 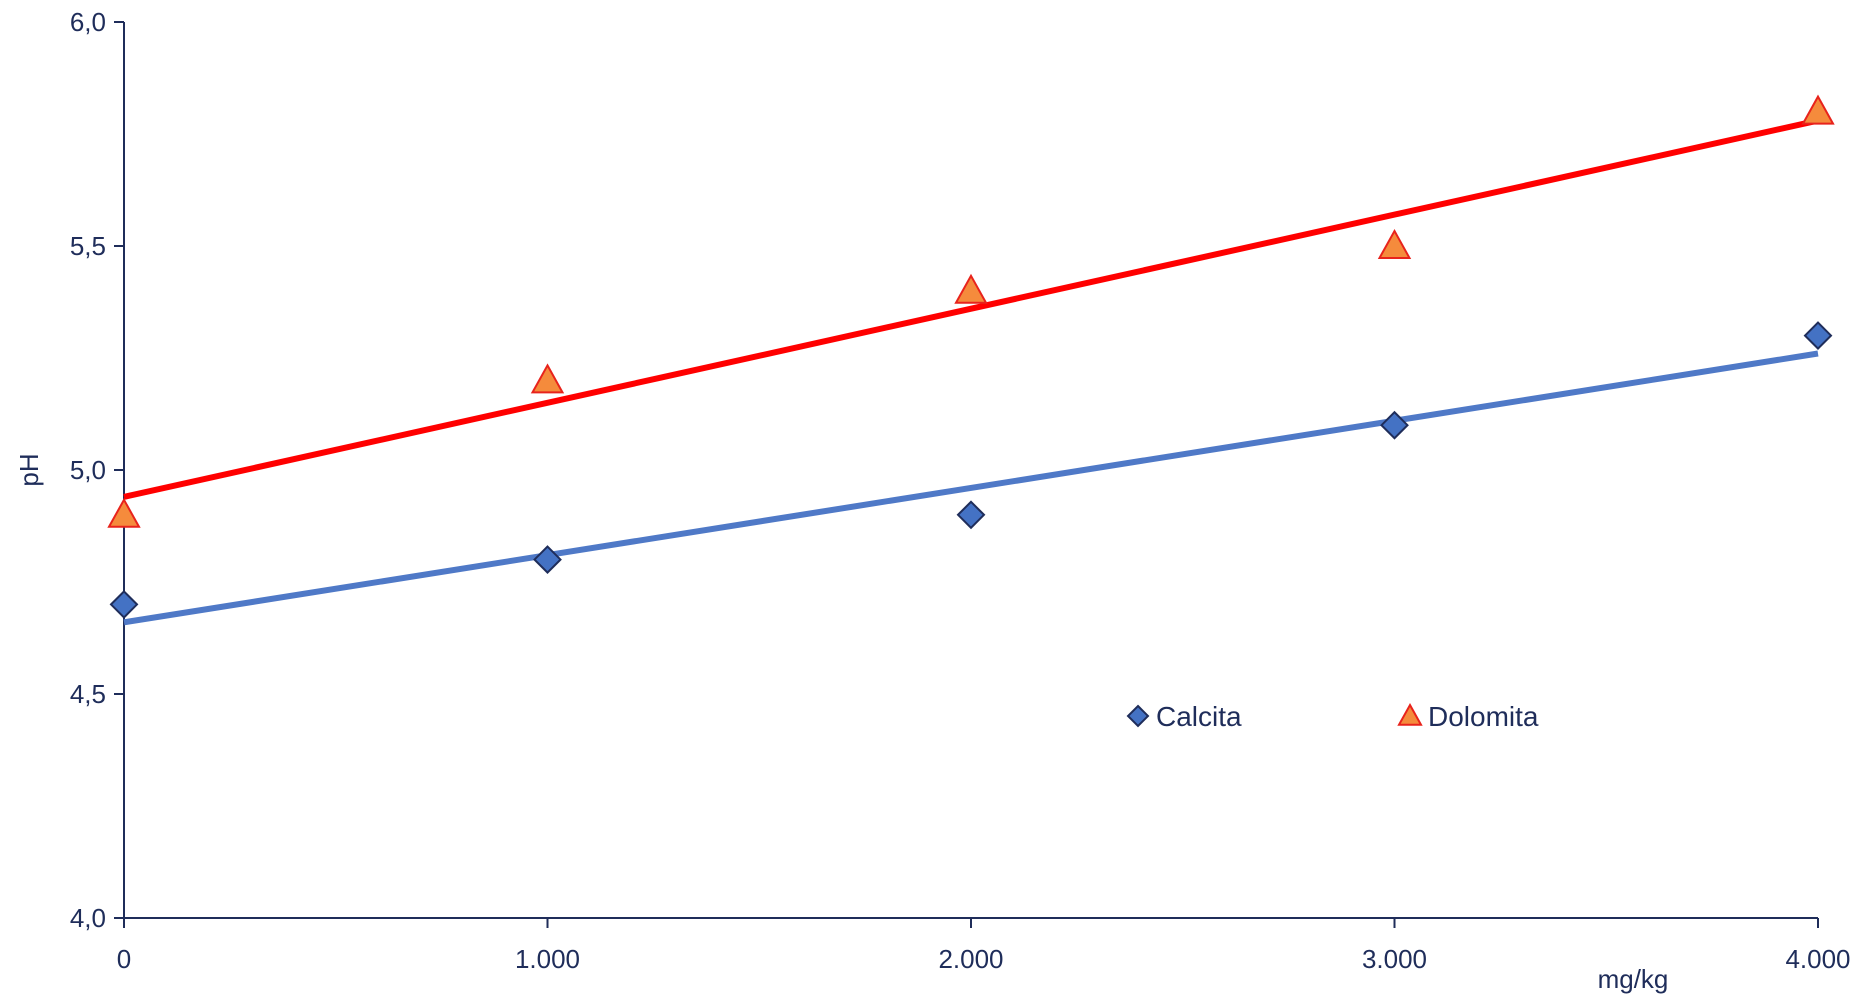 What do you see at coordinates (29, 469) in the screenshot?
I see `y-axis-title: pH` at bounding box center [29, 469].